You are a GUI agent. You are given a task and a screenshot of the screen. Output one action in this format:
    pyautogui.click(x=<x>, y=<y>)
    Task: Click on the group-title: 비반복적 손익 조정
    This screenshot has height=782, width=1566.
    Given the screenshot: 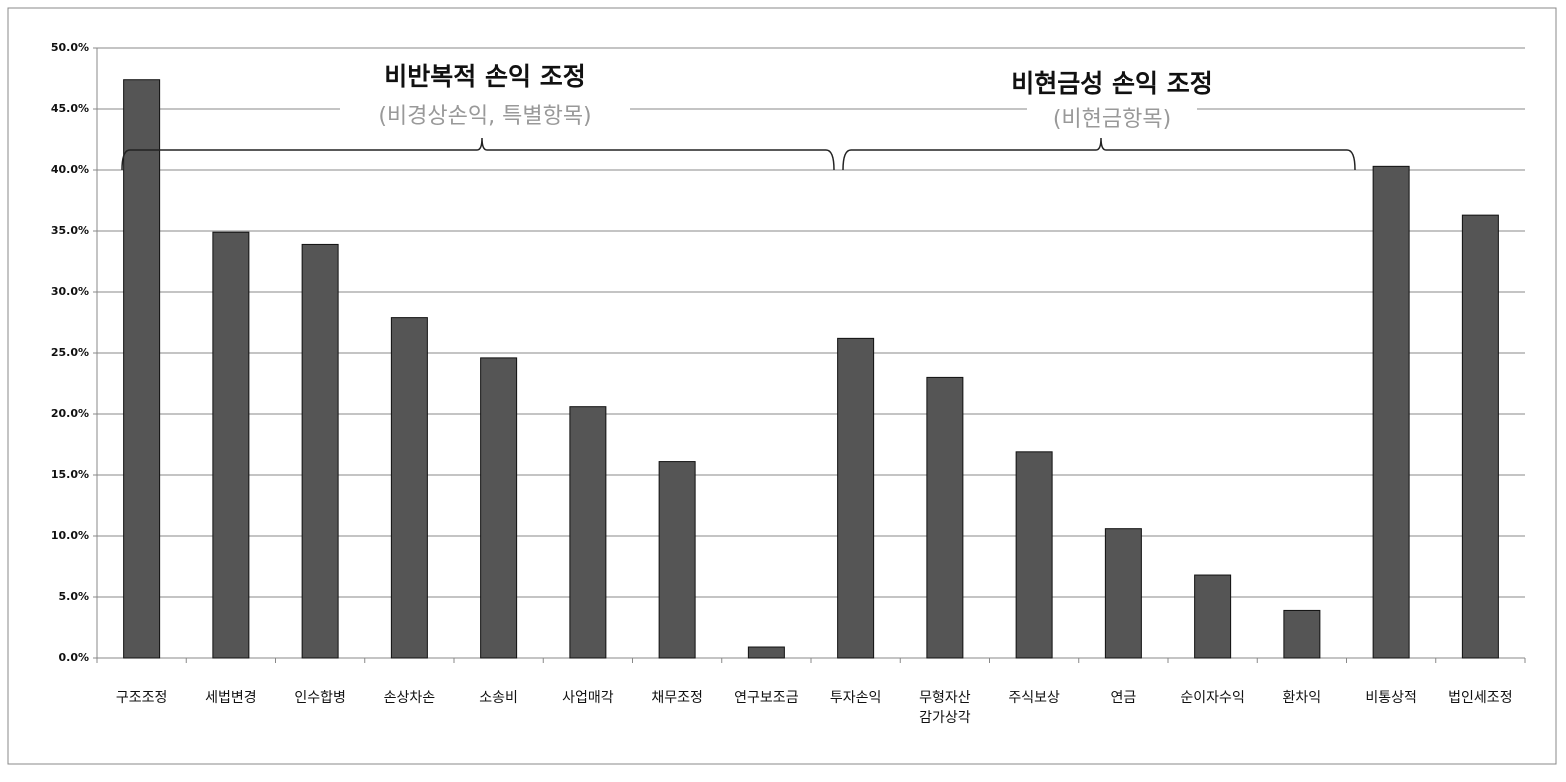 What is the action you would take?
    pyautogui.click(x=484, y=76)
    